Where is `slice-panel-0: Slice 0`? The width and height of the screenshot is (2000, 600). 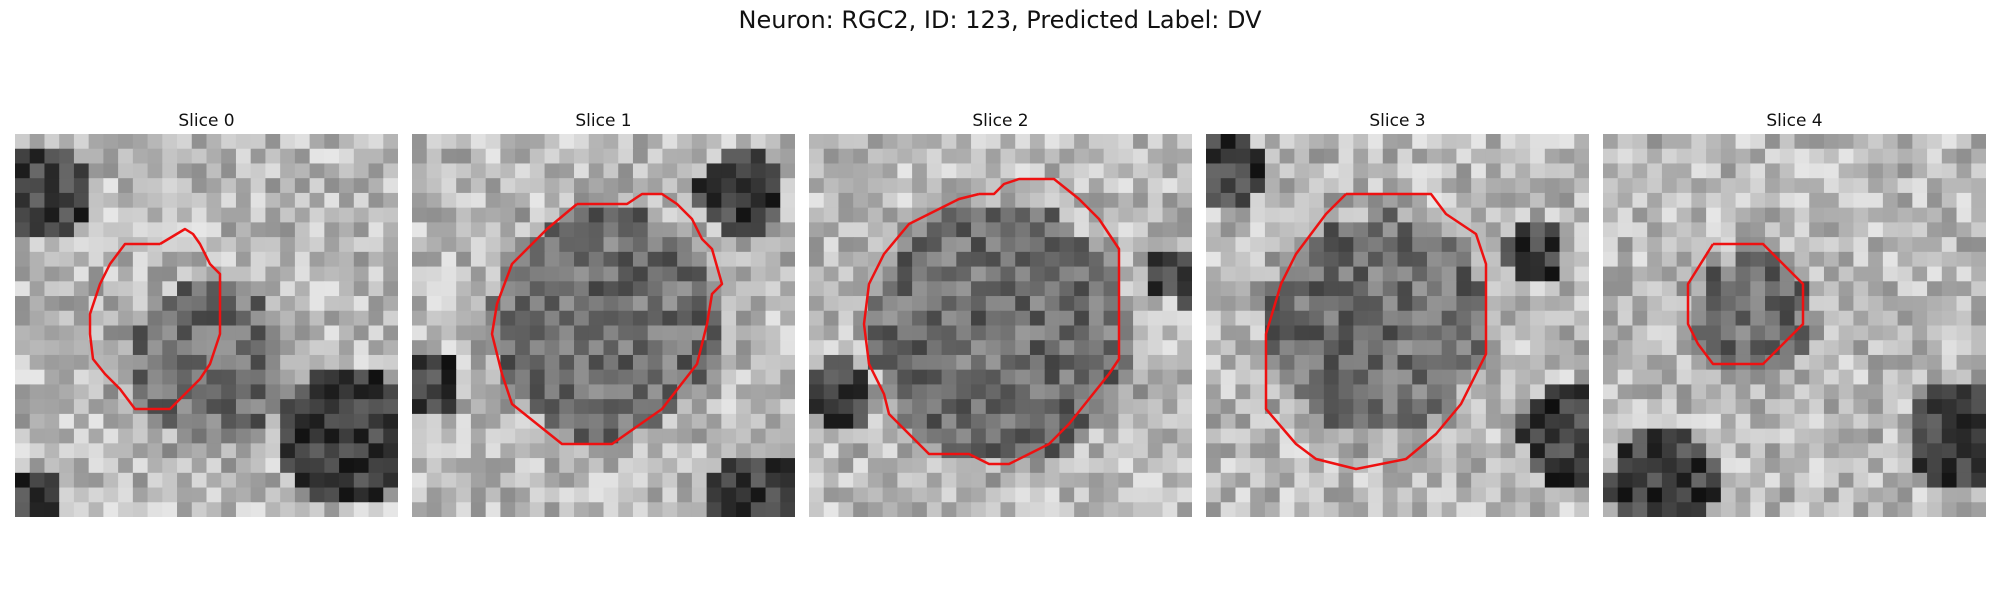 slice-panel-0: Slice 0 is located at coordinates (206, 312).